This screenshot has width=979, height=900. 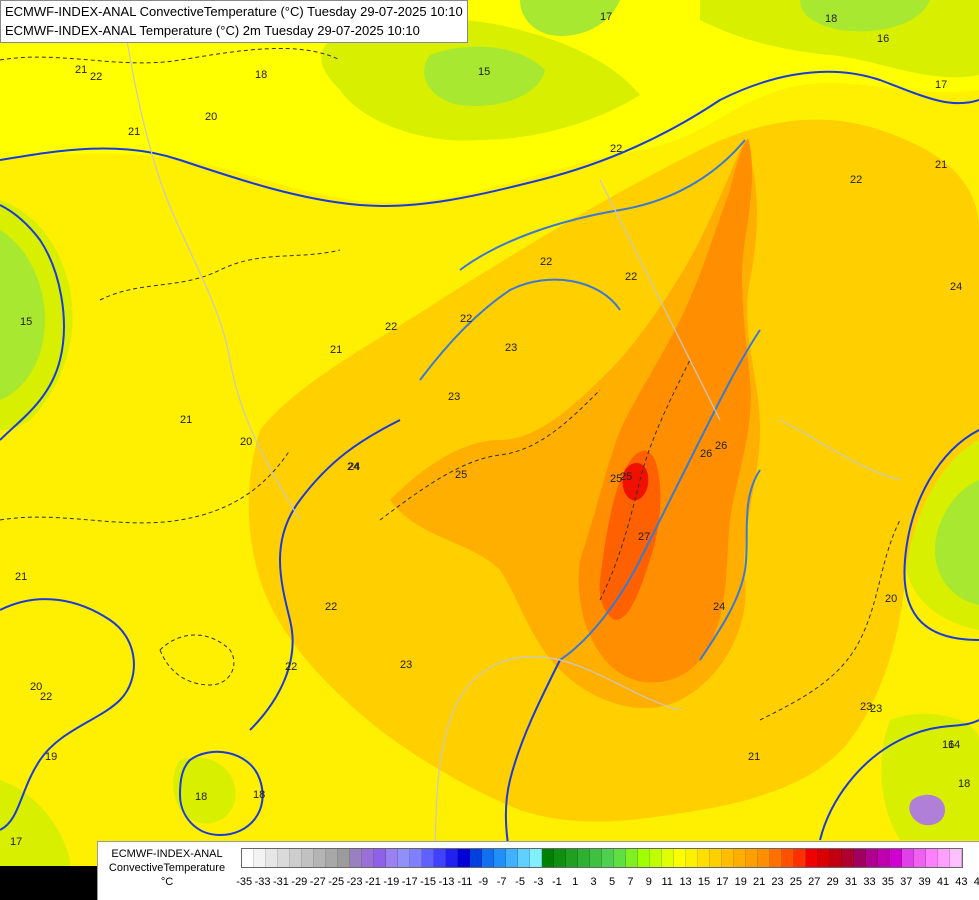 I want to click on green-zone-south-small, so click(x=204, y=790).